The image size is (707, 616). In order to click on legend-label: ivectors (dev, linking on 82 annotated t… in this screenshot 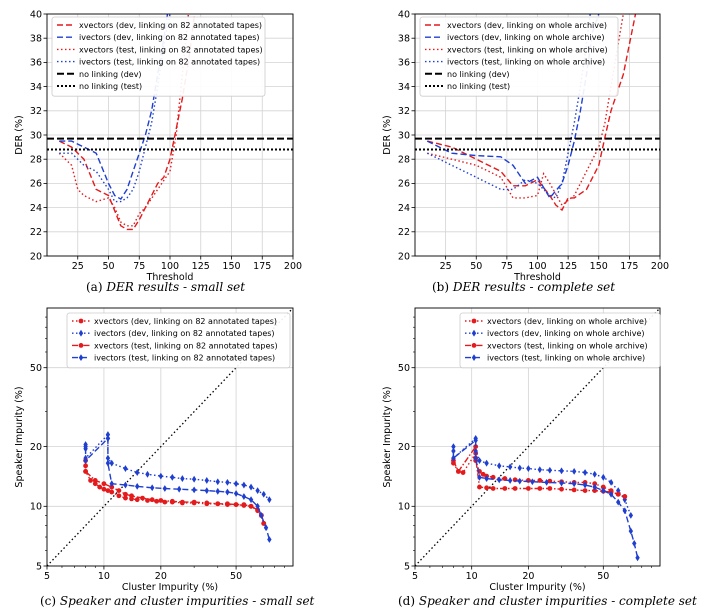, I will do `click(169, 37)`.